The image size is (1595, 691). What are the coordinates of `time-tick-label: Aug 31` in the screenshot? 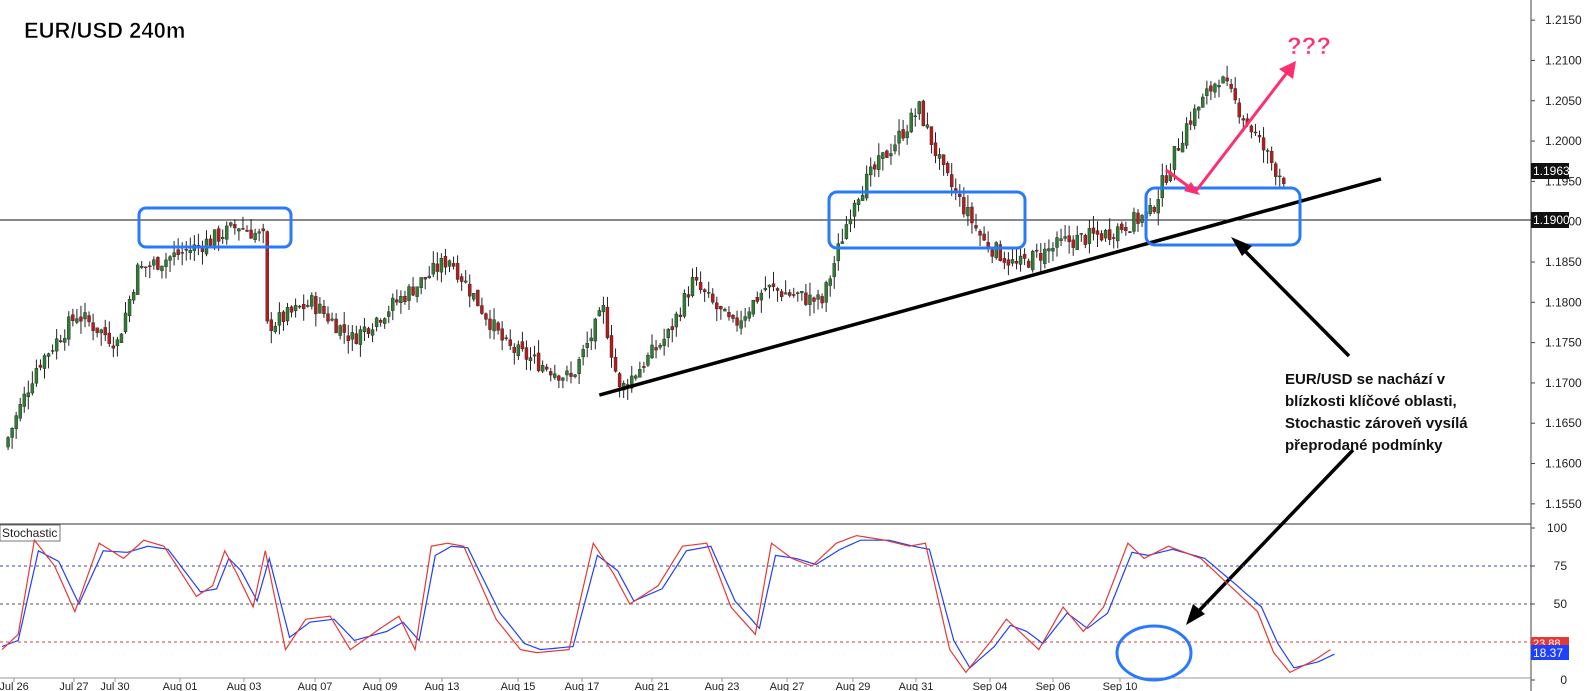 It's located at (916, 686).